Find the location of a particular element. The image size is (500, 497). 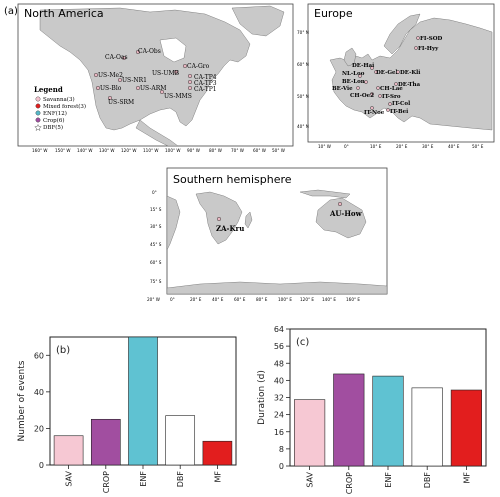

lon-tick: 100° E is located at coordinates (285, 299).